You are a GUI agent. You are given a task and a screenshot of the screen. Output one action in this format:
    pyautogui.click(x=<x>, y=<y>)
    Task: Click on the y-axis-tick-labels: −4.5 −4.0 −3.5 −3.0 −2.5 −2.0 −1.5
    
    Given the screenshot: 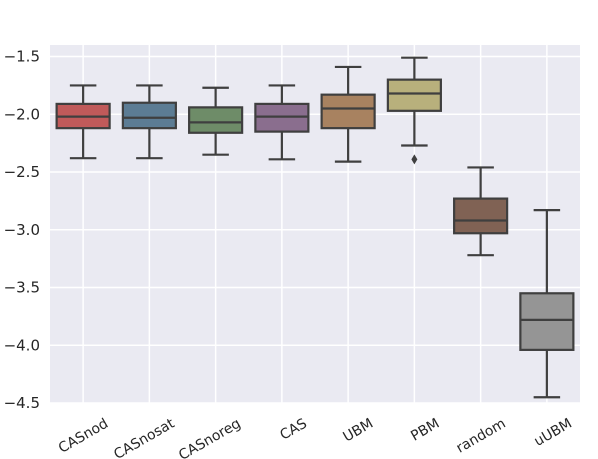 What is the action you would take?
    pyautogui.click(x=22, y=230)
    